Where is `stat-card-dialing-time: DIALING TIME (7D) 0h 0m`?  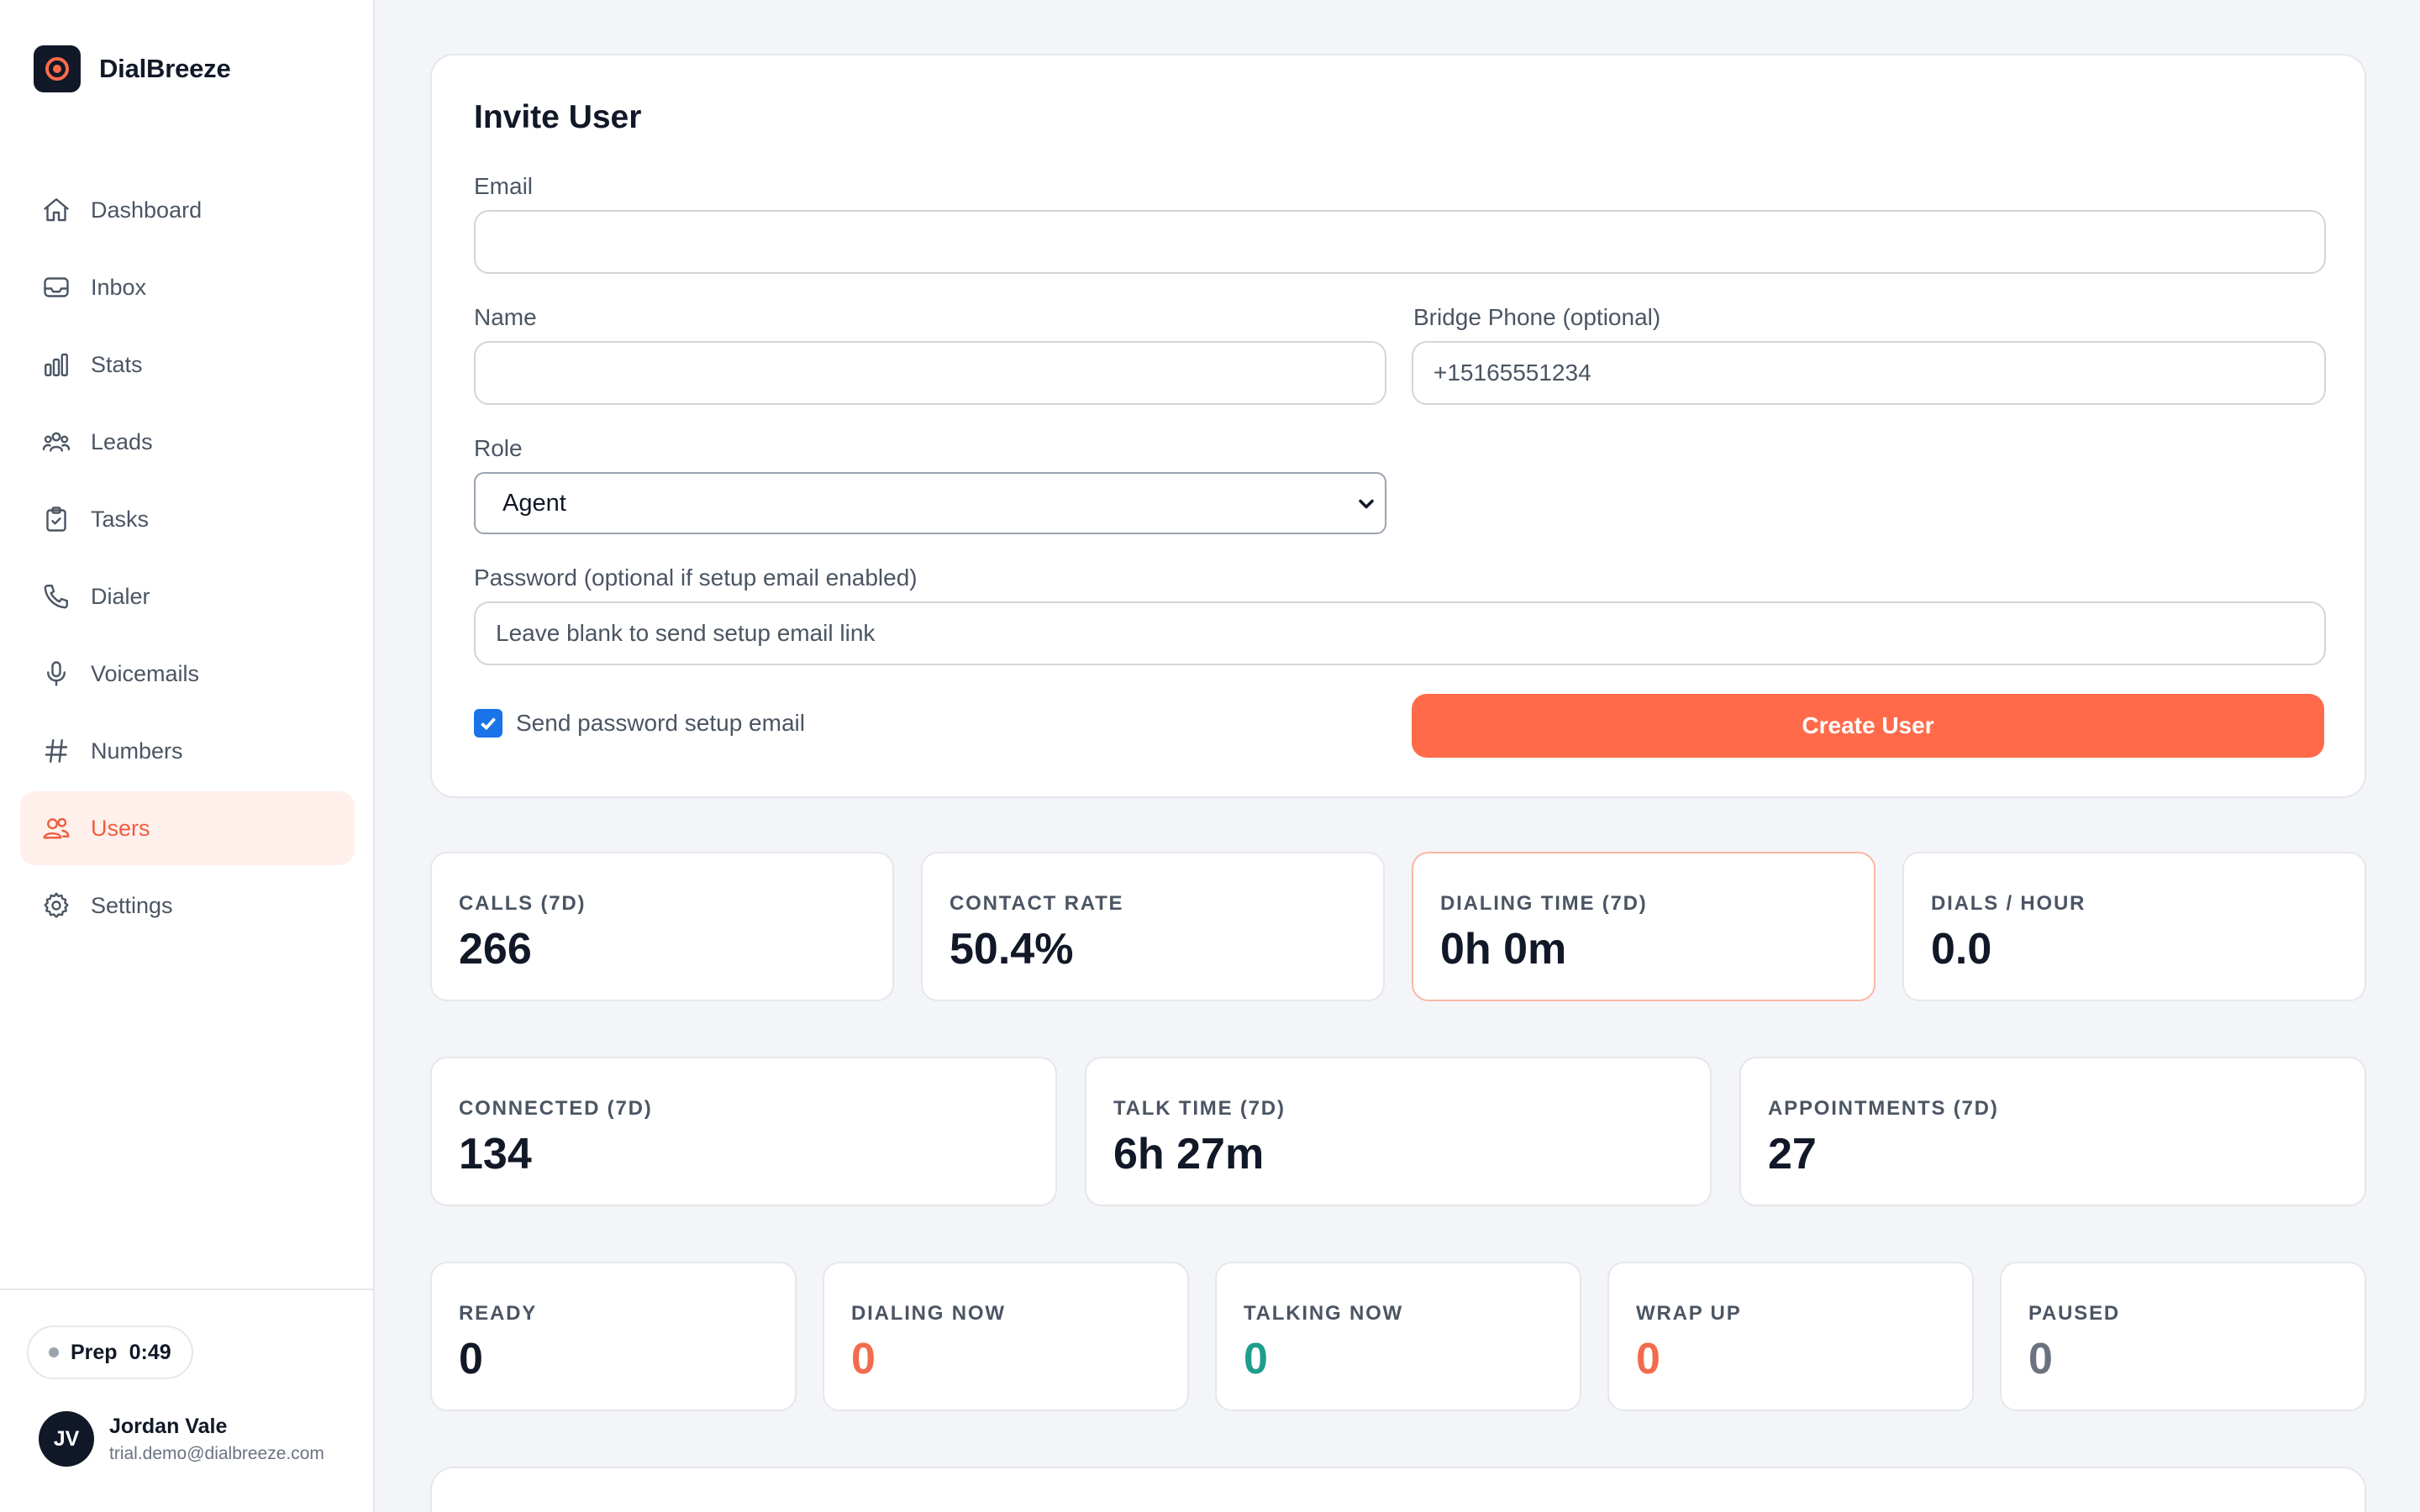
stat-card-dialing-time: DIALING TIME (7D) 0h 0m is located at coordinates (1644, 926).